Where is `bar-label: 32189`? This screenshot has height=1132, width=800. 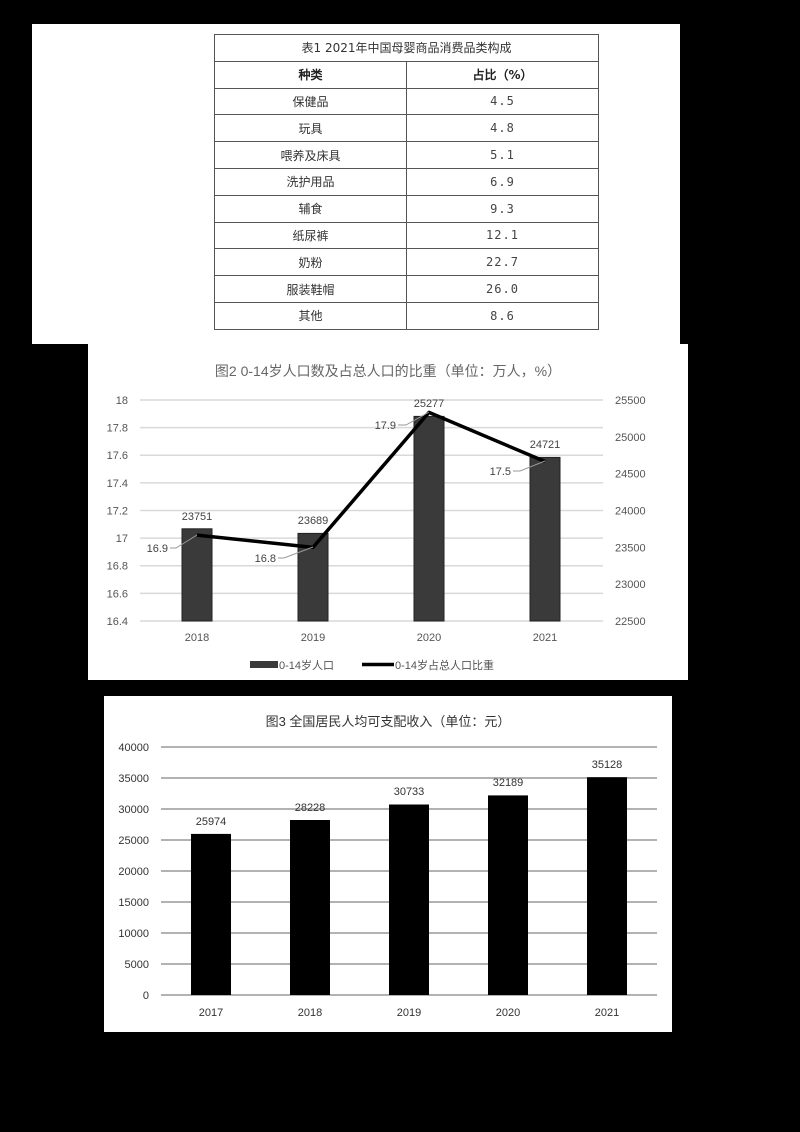 bar-label: 32189 is located at coordinates (508, 783).